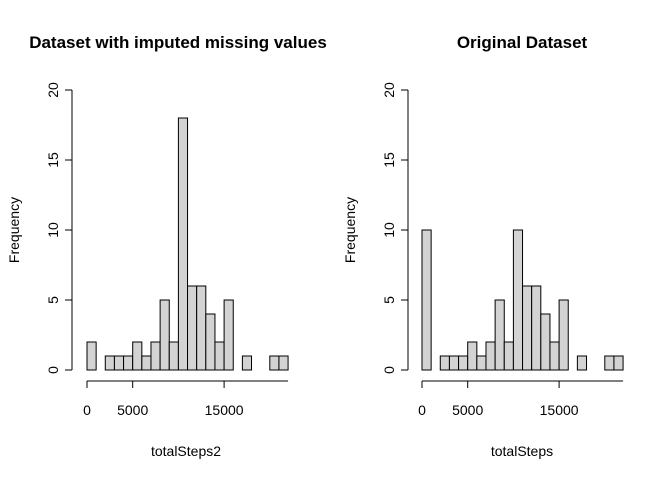 The height and width of the screenshot is (480, 672). Describe the element at coordinates (522, 42) in the screenshot. I see `chart-title-original: Original Dataset` at that location.